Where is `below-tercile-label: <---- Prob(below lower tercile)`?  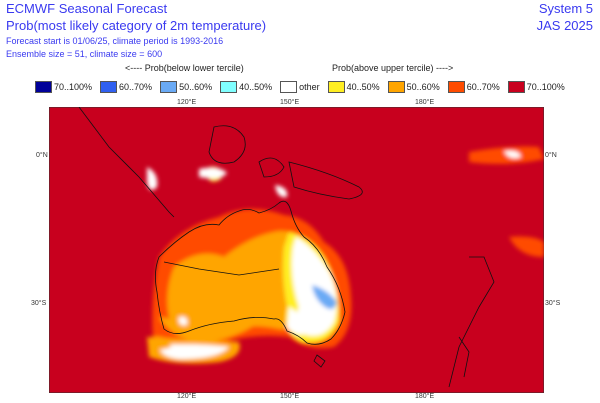 below-tercile-label: <---- Prob(below lower tercile) is located at coordinates (184, 68).